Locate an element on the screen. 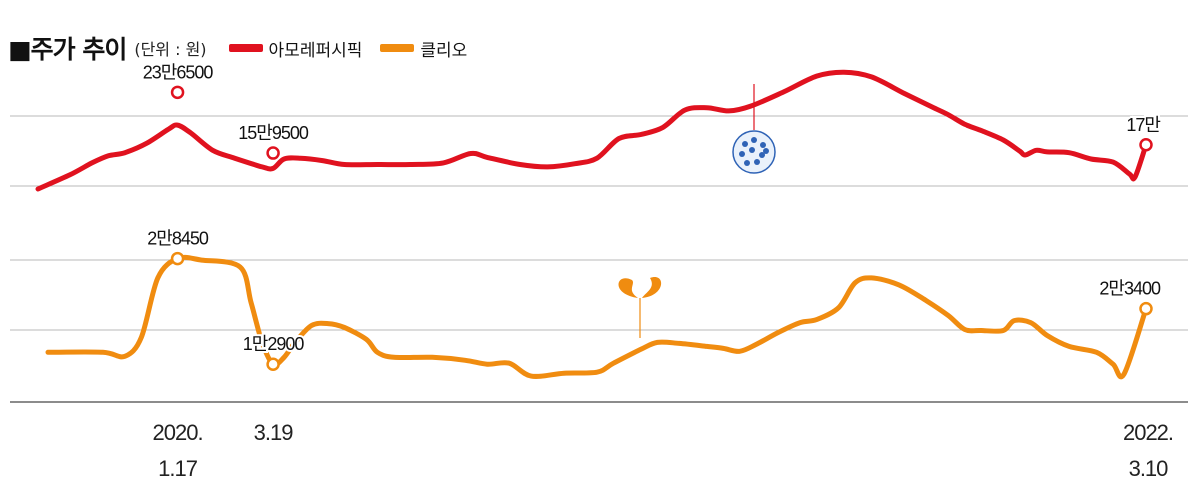 This screenshot has width=1200, height=502. data-label-clio-3: 2만3400 is located at coordinates (1130, 289).